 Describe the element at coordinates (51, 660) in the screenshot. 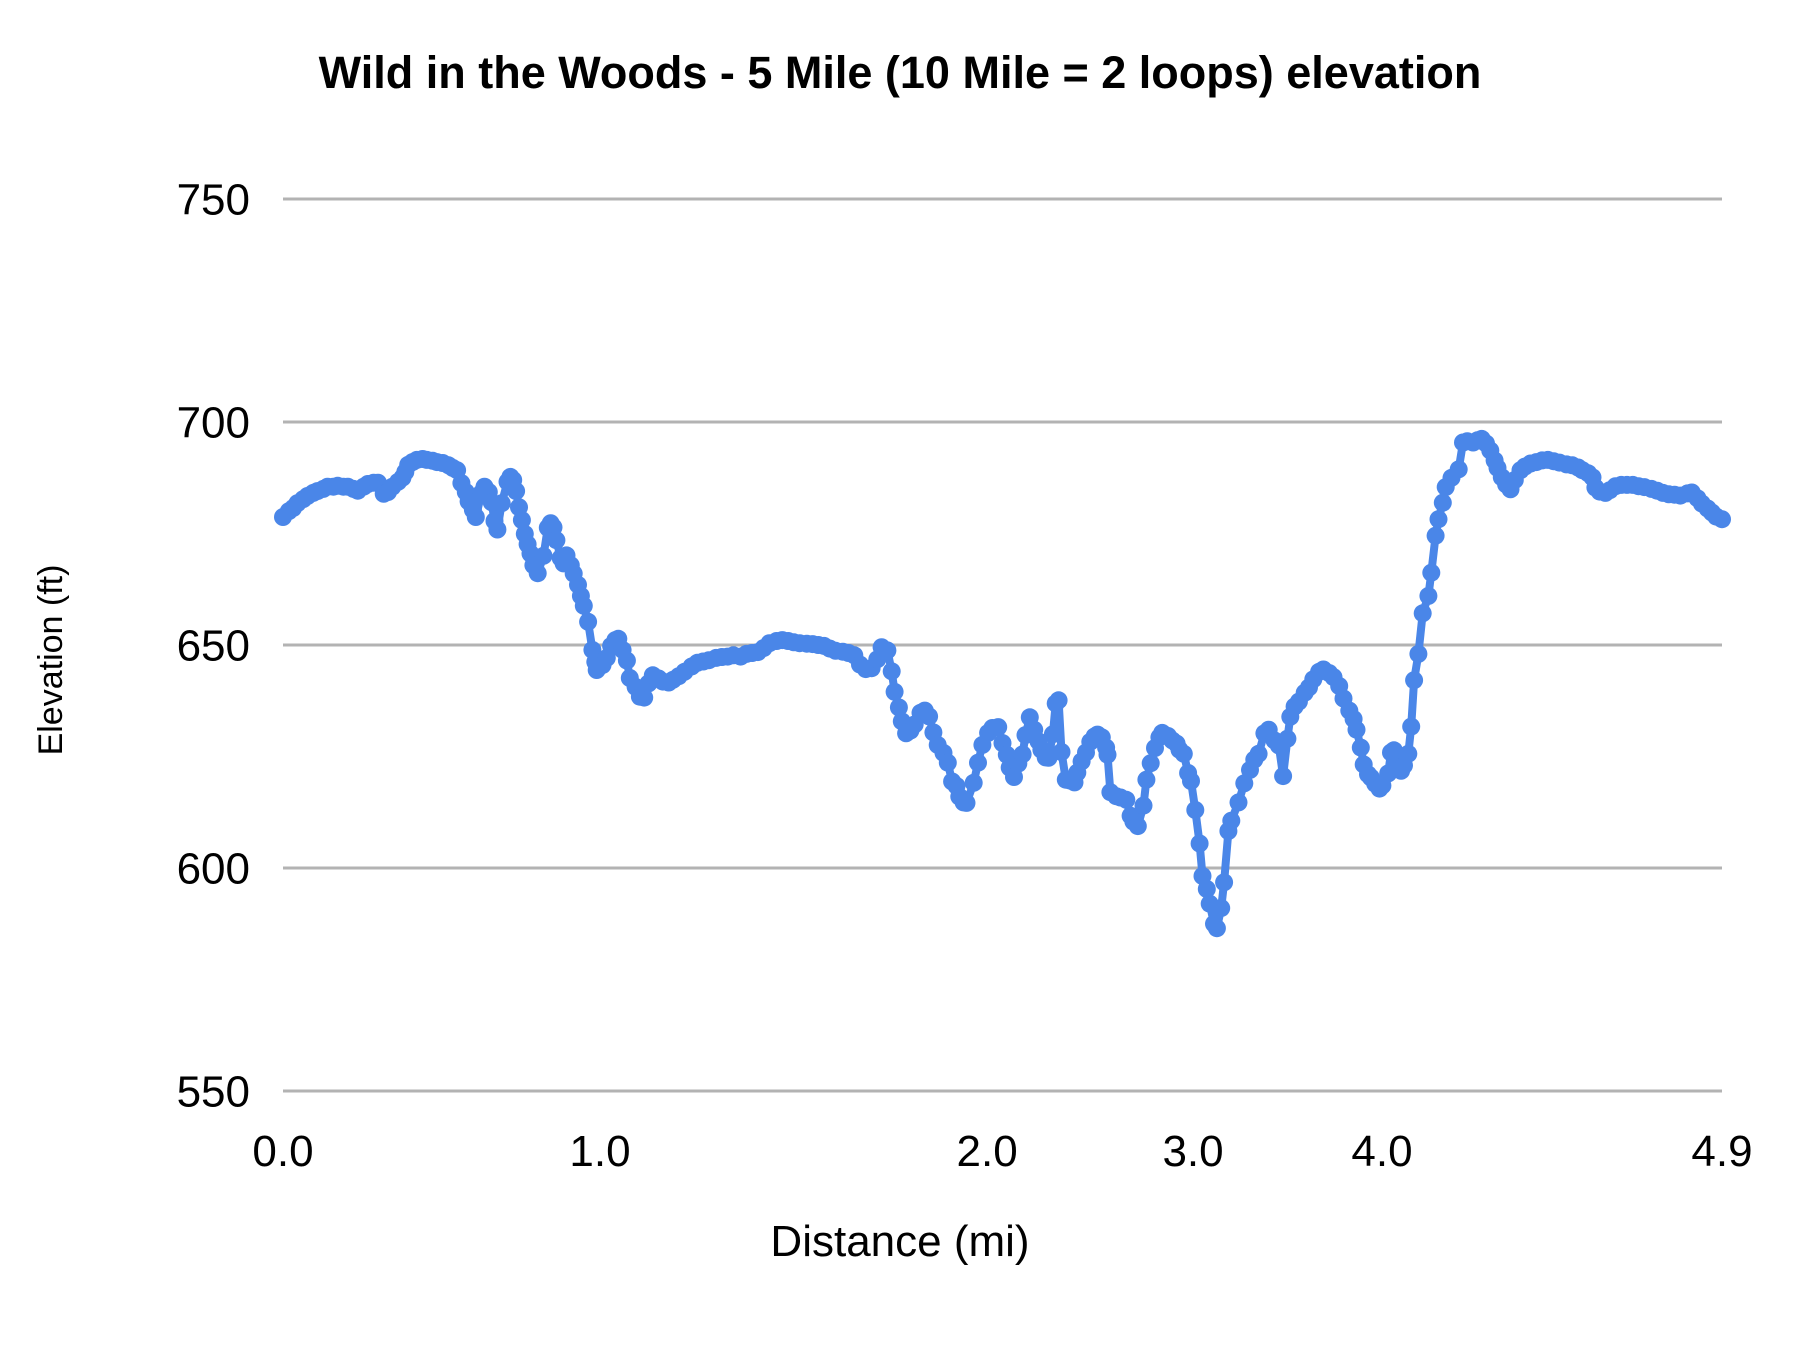

I see `y-axis-title: Elevation (ft)` at that location.